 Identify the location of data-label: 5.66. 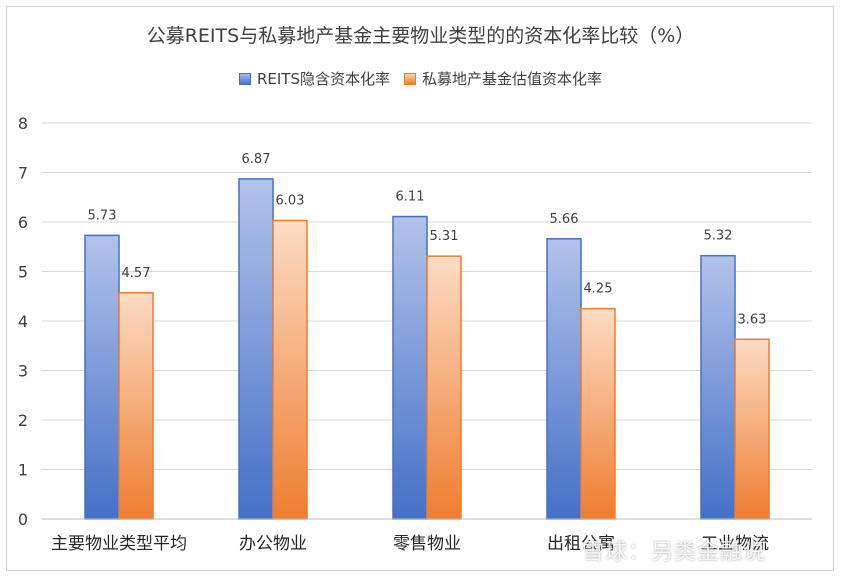
(564, 219).